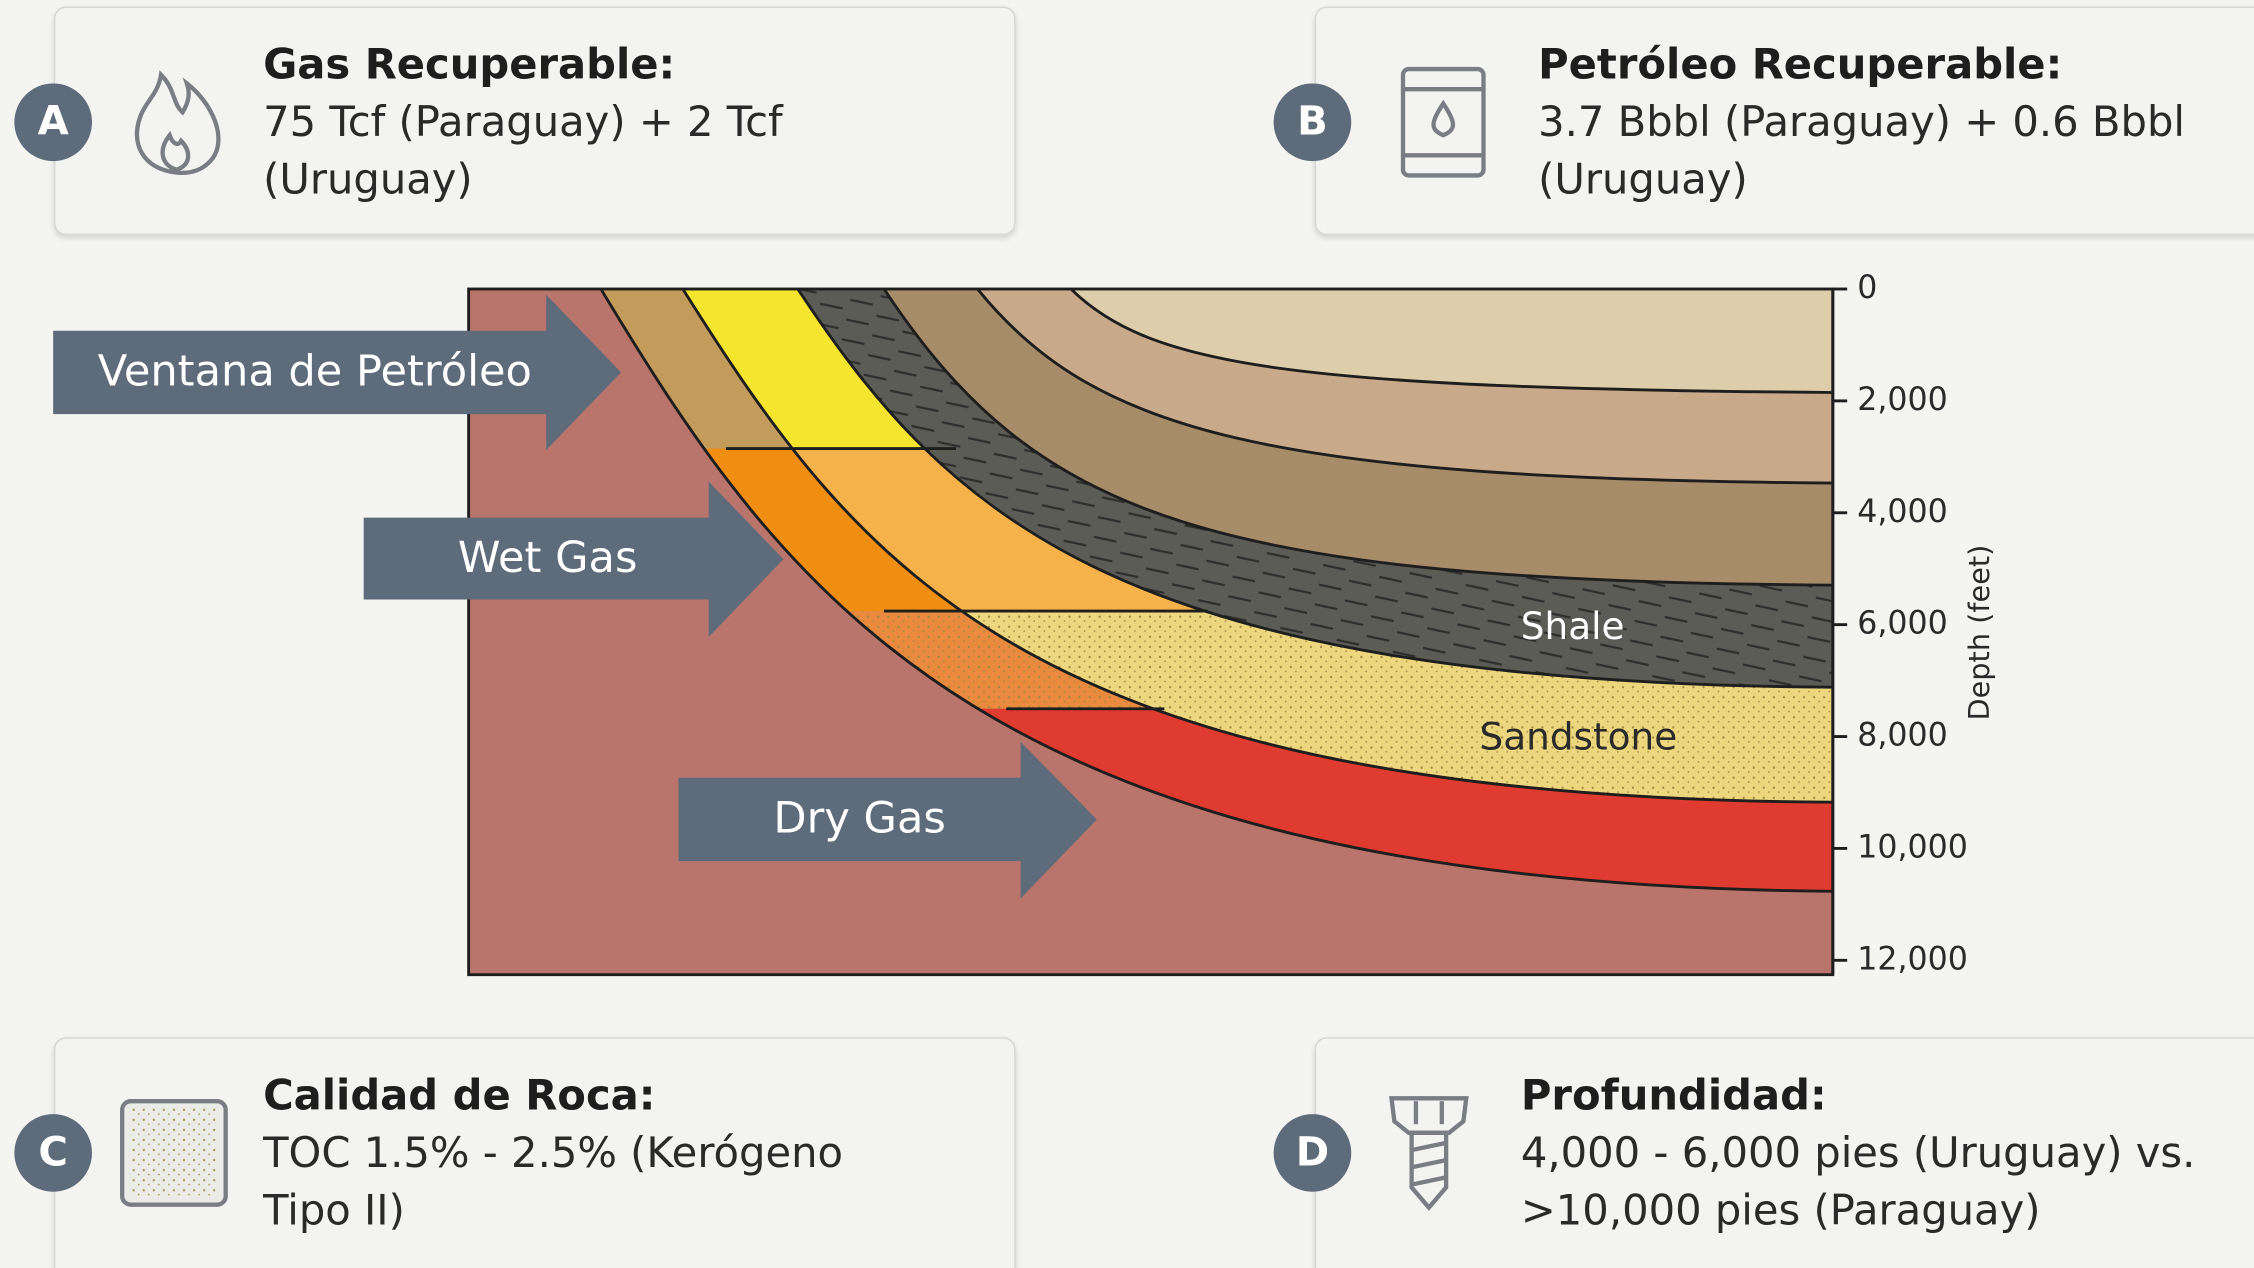 Image resolution: width=2254 pixels, height=1268 pixels. I want to click on badge-letter: C, so click(53, 1152).